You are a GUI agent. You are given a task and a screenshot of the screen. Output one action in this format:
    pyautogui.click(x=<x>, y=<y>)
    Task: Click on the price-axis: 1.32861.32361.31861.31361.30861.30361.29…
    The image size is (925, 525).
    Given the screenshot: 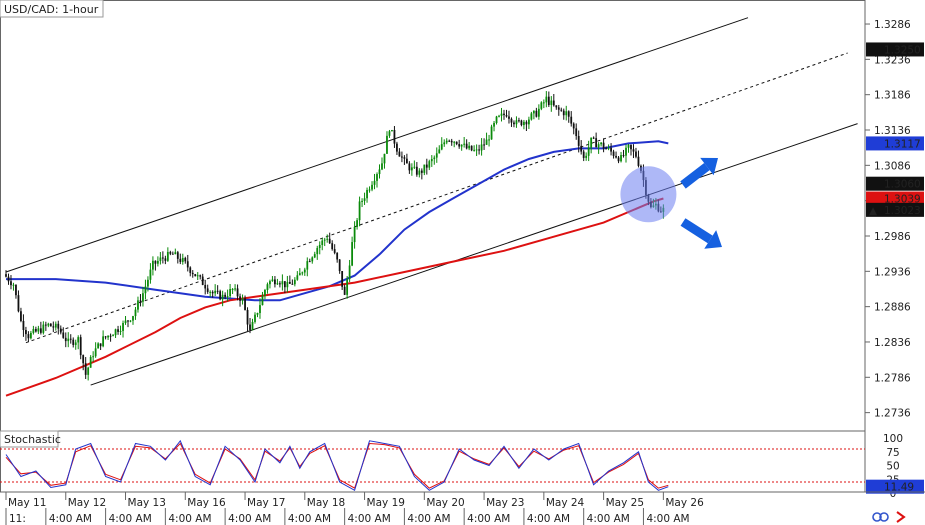 What is the action you would take?
    pyautogui.click(x=894, y=246)
    